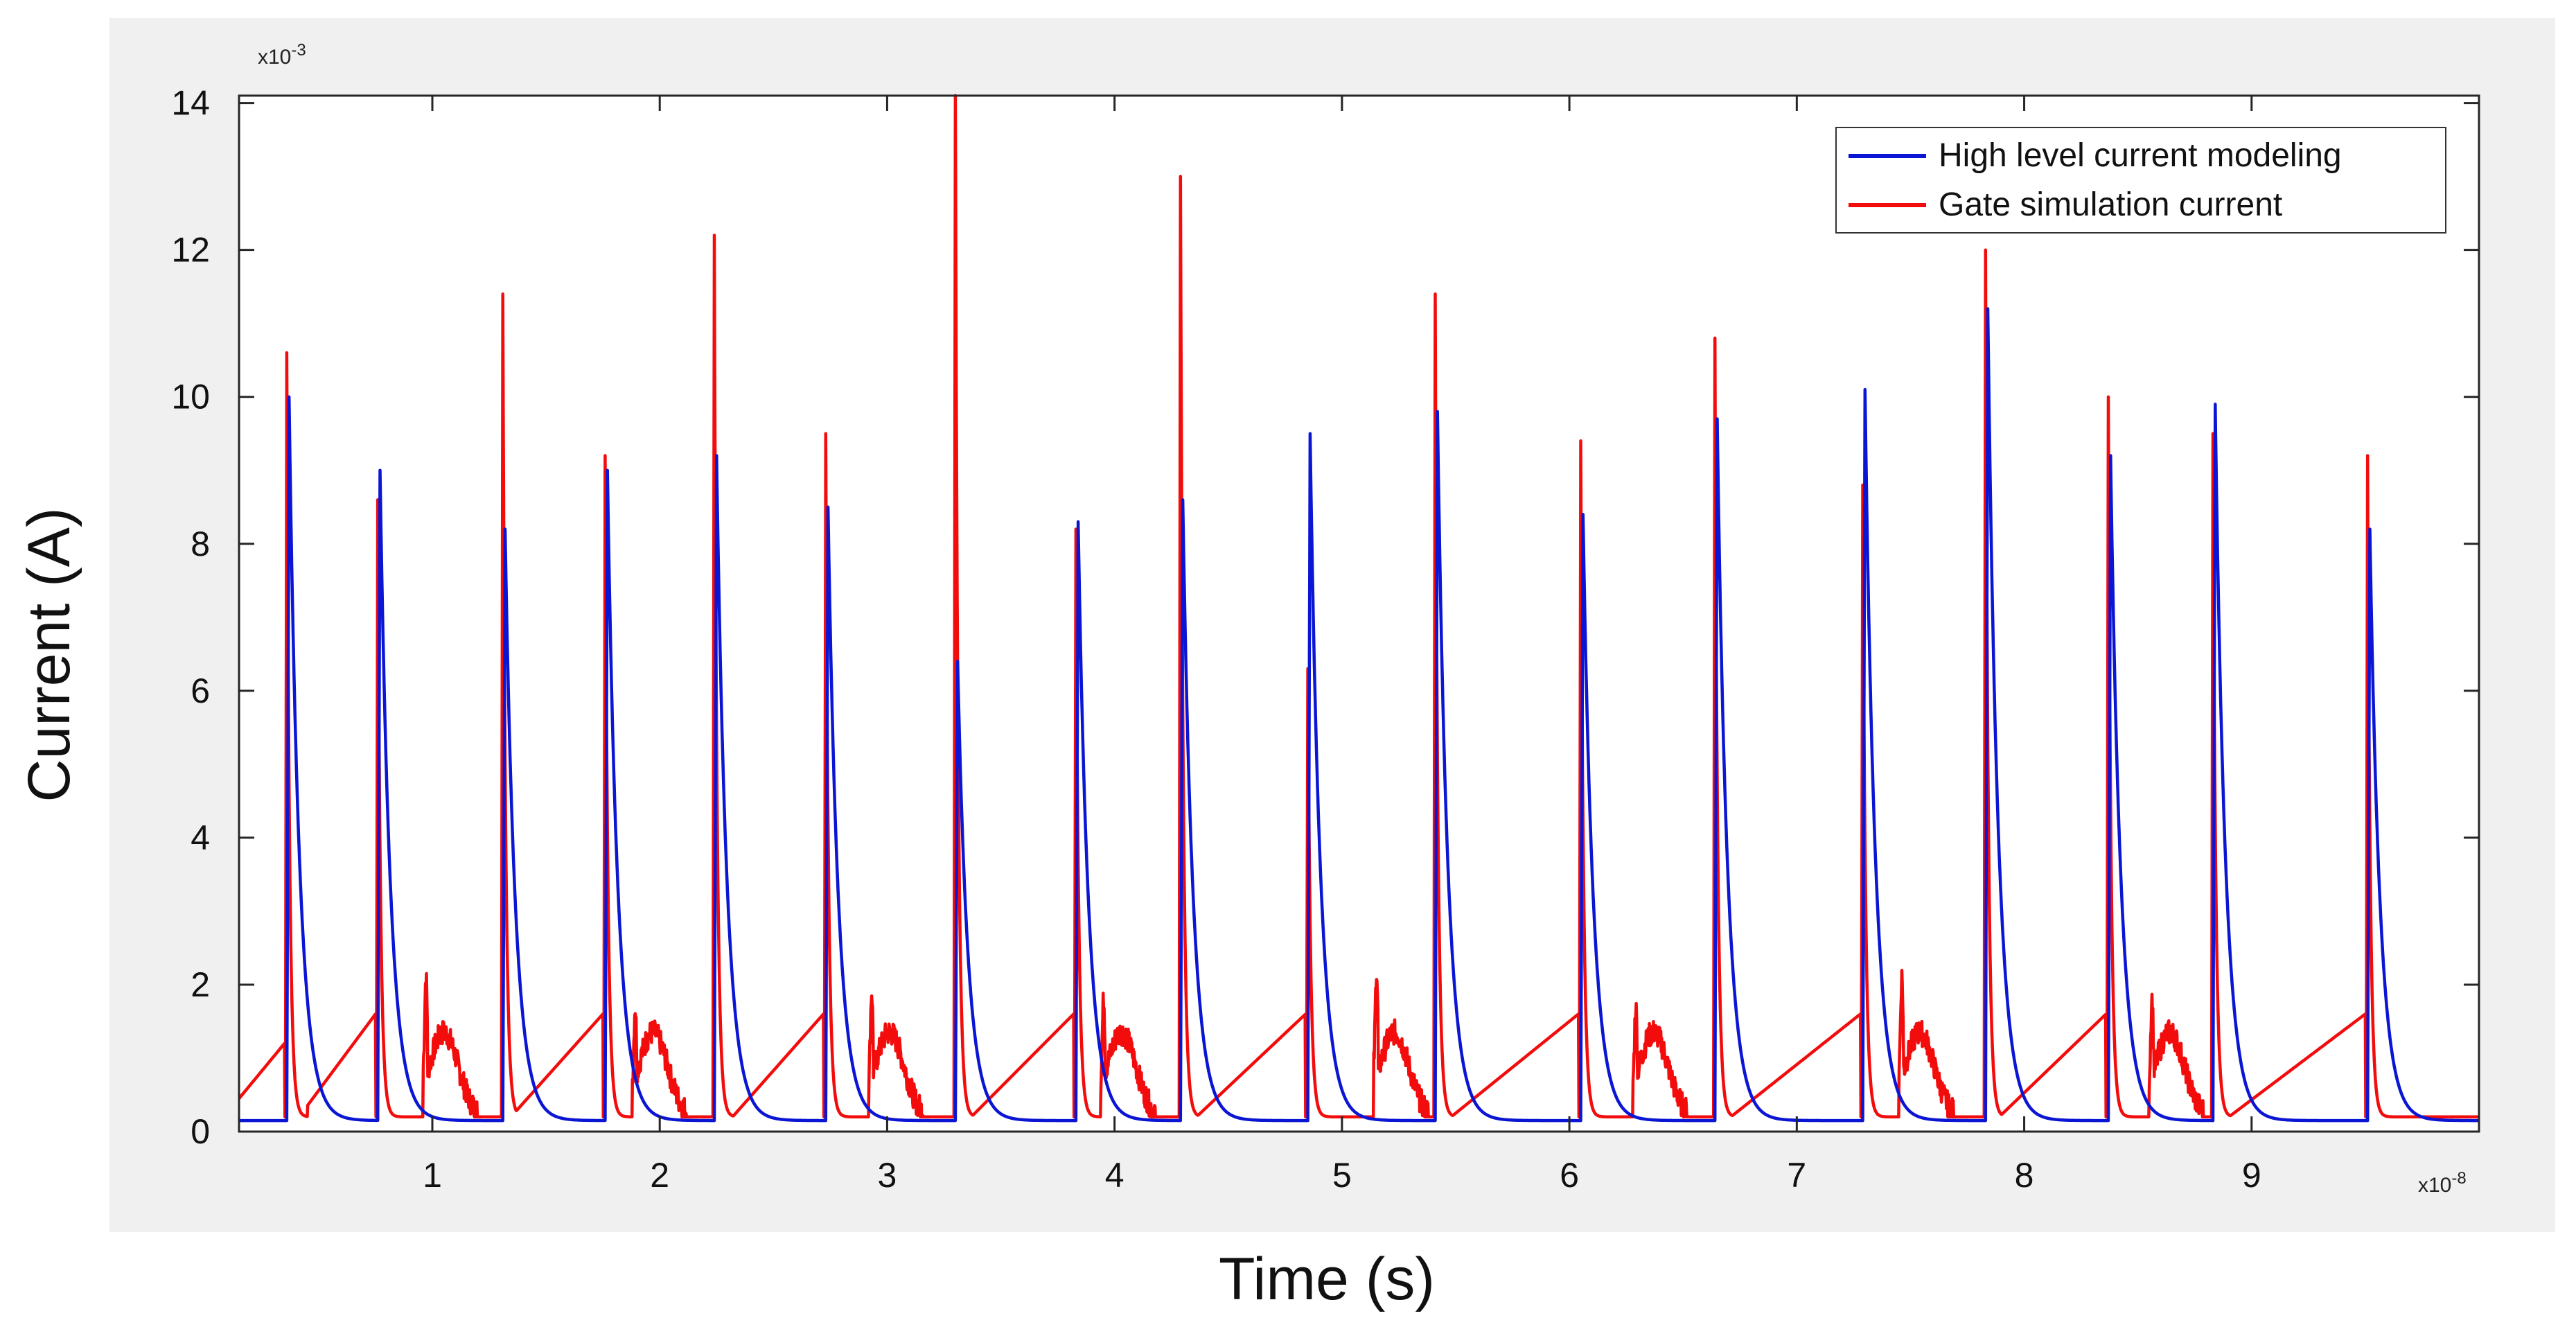 The image size is (2576, 1336). What do you see at coordinates (887, 1175) in the screenshot?
I see `x-tick-label: 3` at bounding box center [887, 1175].